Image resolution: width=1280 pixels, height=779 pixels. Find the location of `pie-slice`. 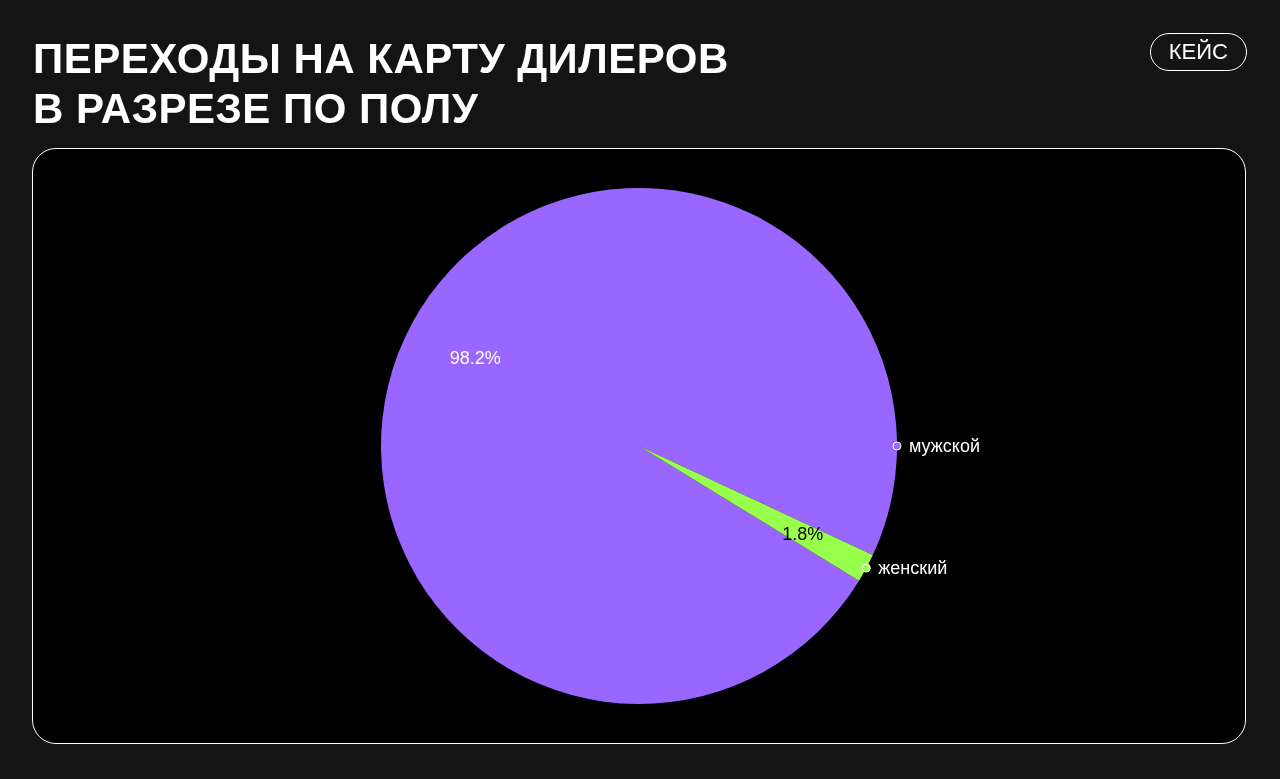

pie-slice is located at coordinates (756, 513).